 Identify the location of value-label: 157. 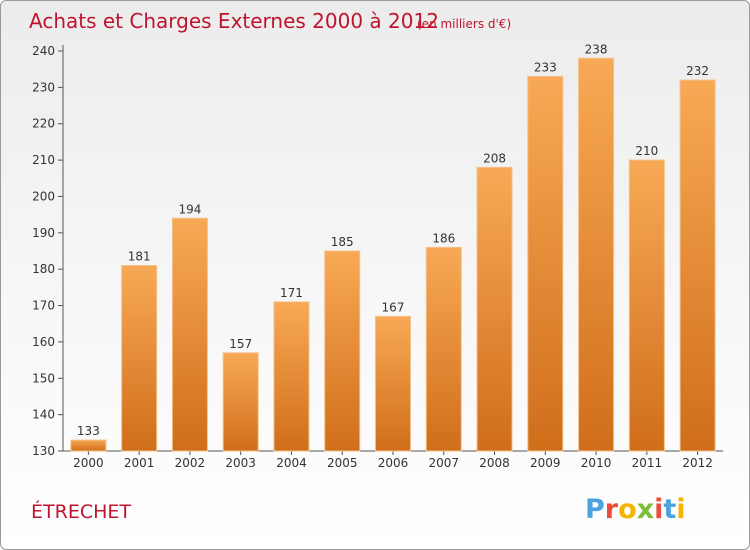
(240, 344).